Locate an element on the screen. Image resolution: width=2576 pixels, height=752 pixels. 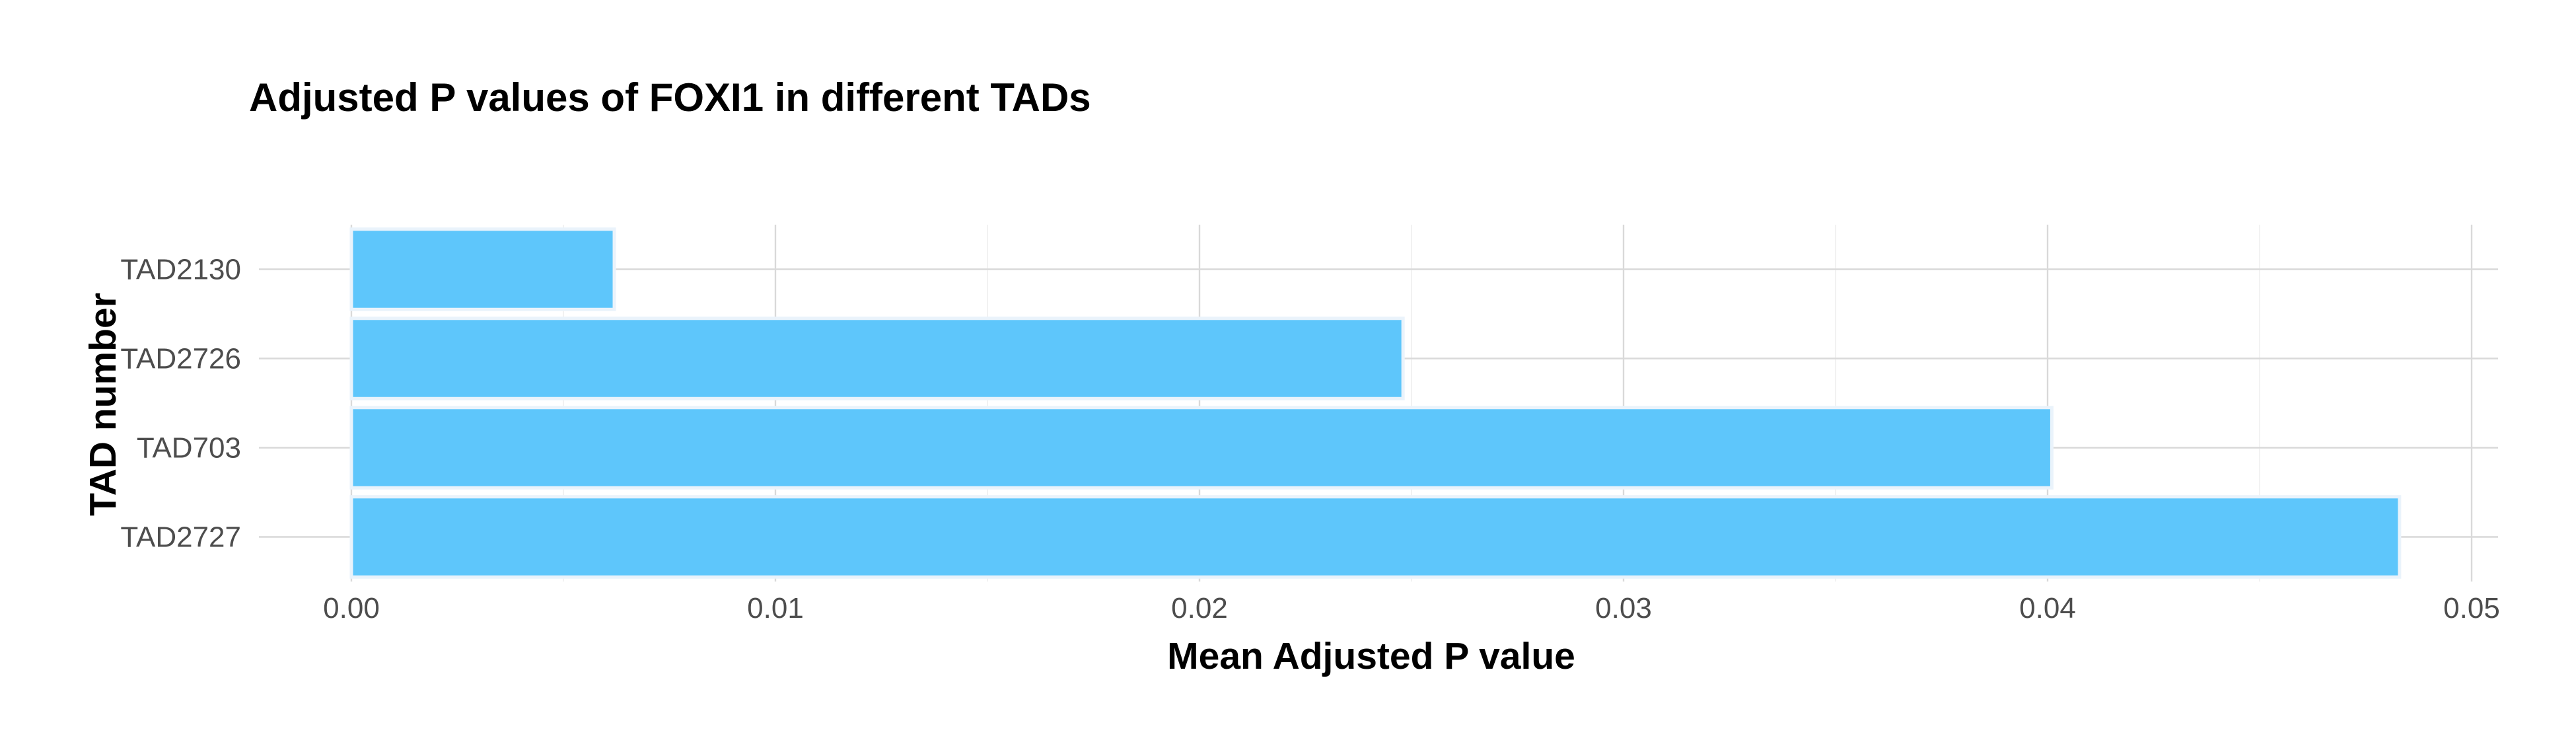
bar-tad2130 is located at coordinates (483, 269).